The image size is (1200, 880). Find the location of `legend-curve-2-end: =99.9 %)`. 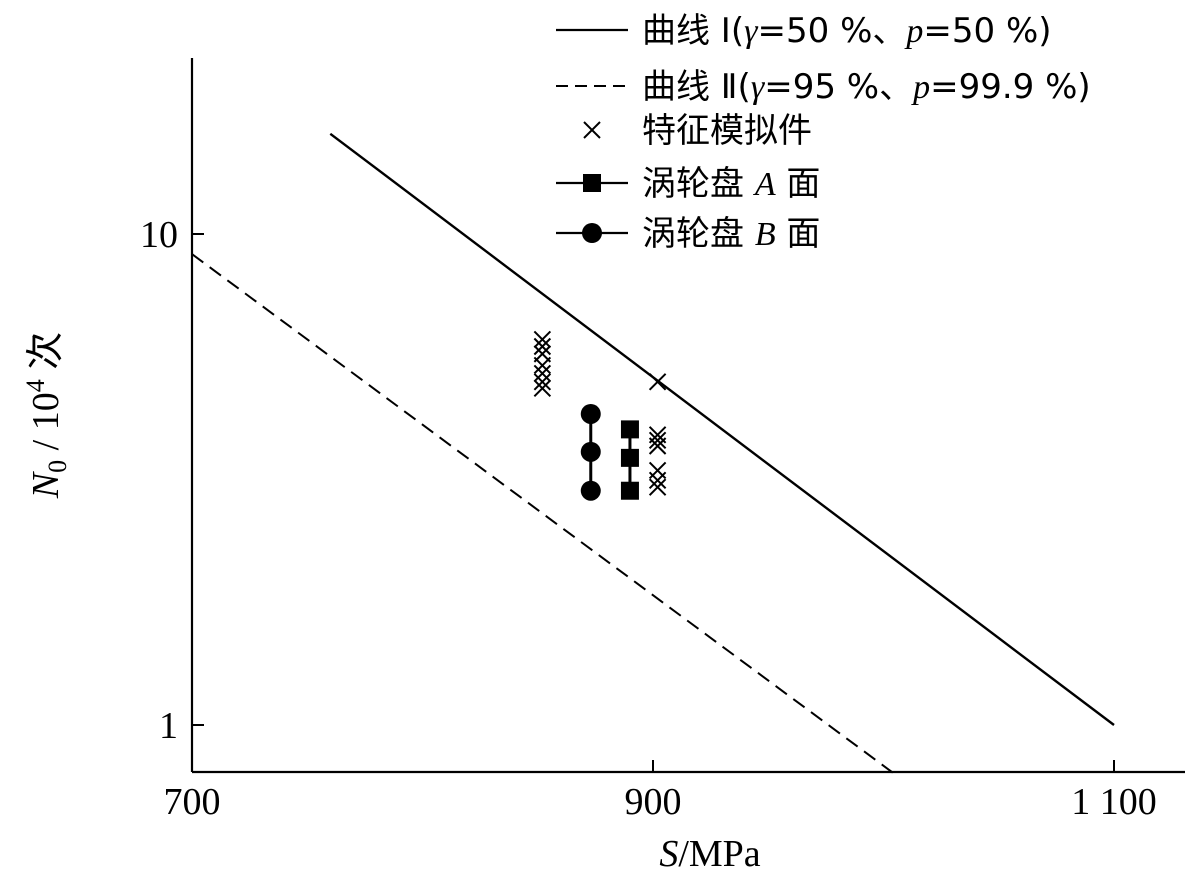

legend-curve-2-end: =99.9 %) is located at coordinates (1010, 87).